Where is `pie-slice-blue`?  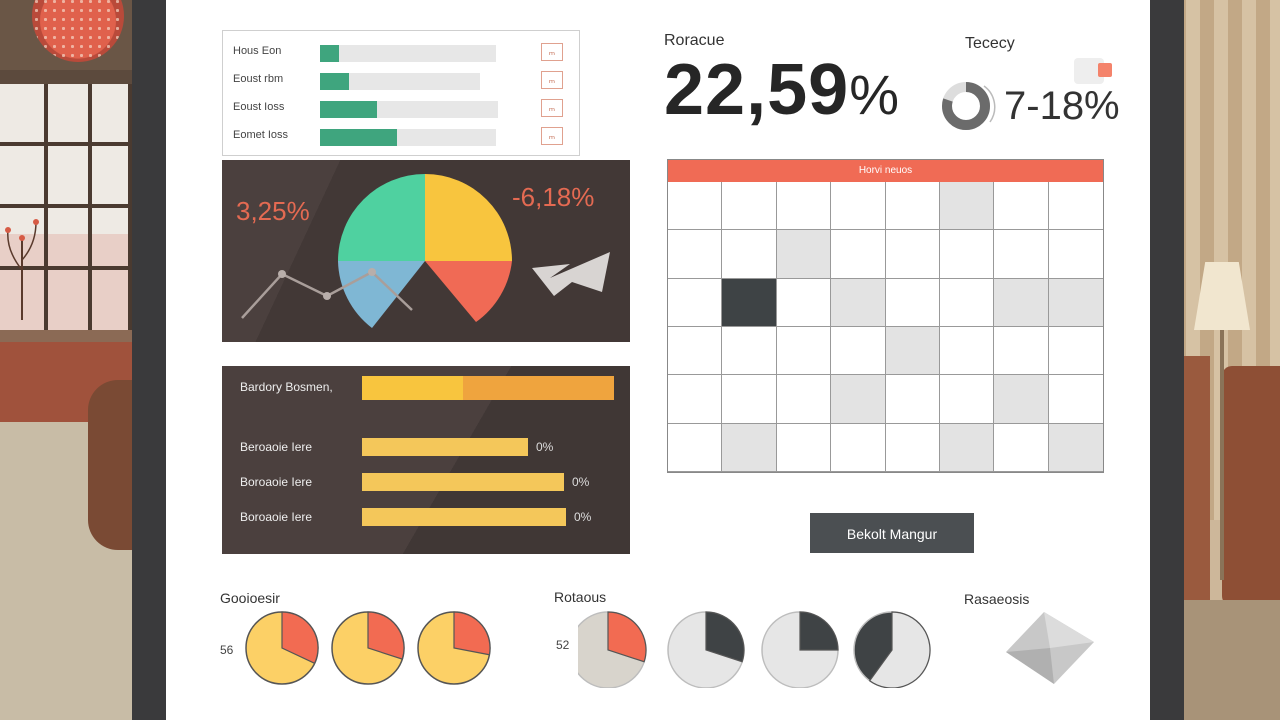 pie-slice-blue is located at coordinates (381, 294).